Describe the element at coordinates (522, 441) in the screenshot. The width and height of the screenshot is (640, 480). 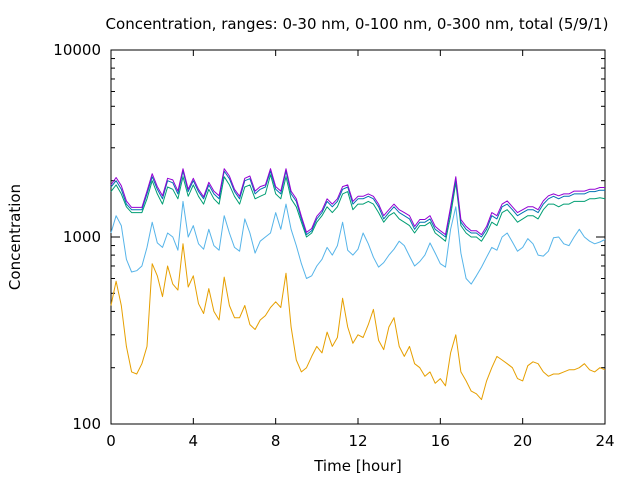
I see `x-tick-label: 20` at that location.